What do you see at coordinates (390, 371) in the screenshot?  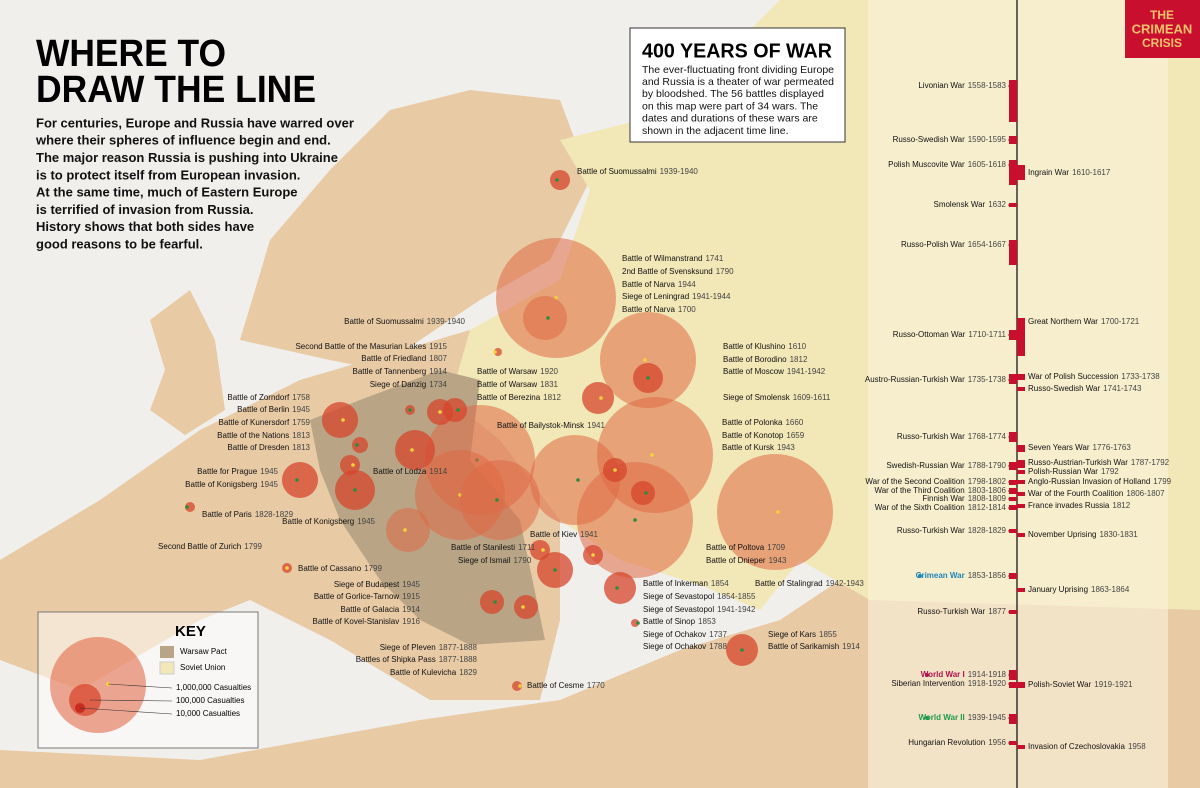 I see `label-name: Battle of Tannenberg` at bounding box center [390, 371].